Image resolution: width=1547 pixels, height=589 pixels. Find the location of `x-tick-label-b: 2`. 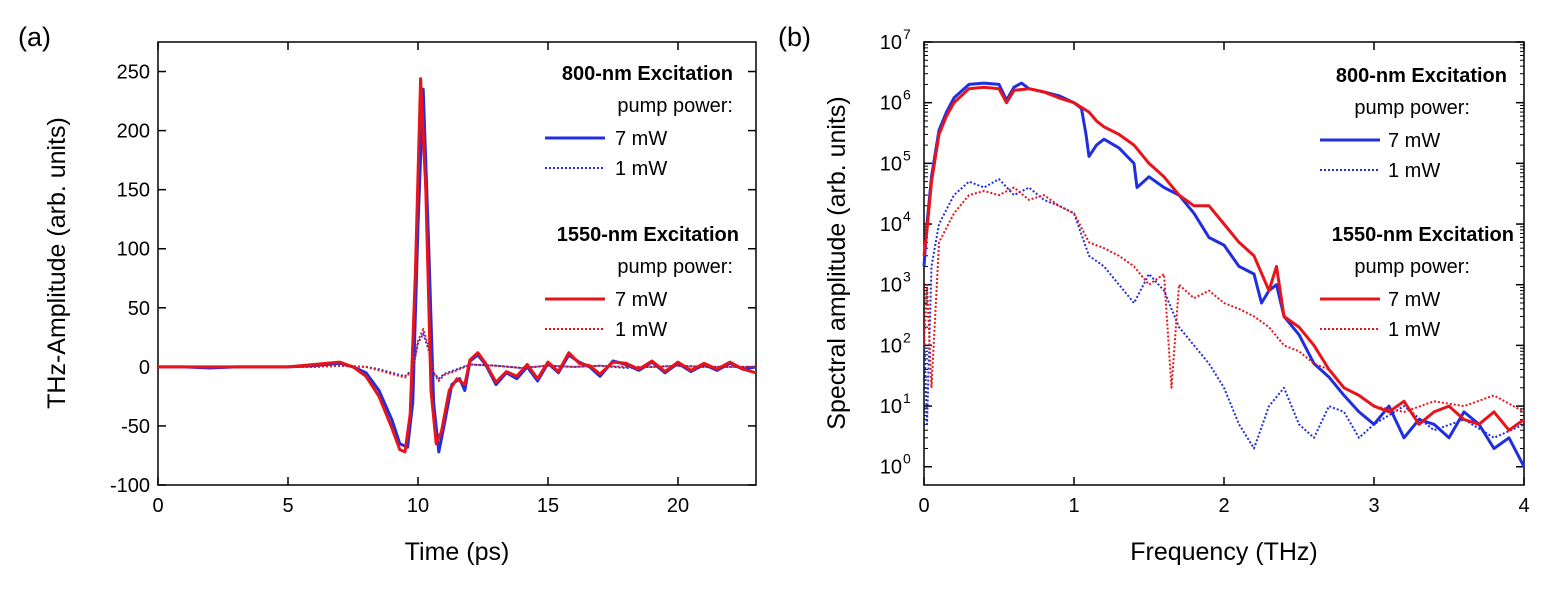

x-tick-label-b: 2 is located at coordinates (1223, 506).